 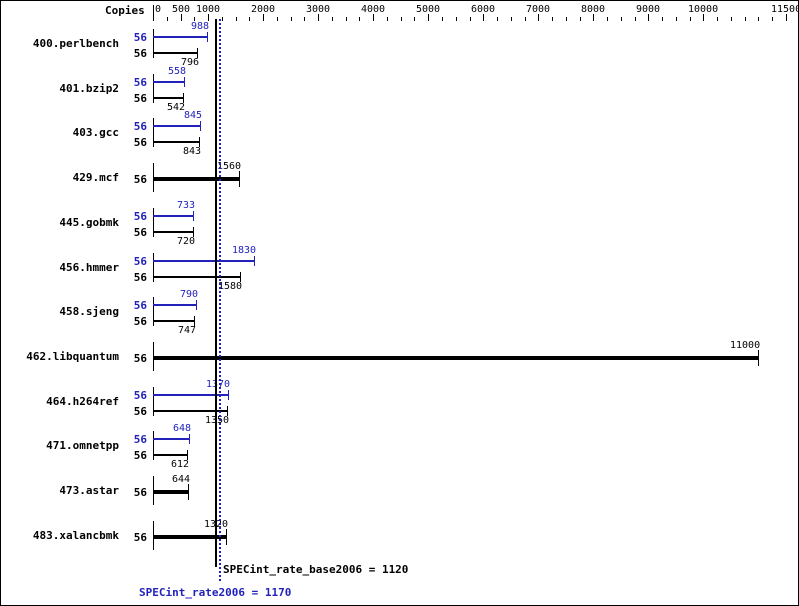 I want to click on row-label-464-h264ref: 464.h264ref, so click(x=82, y=401).